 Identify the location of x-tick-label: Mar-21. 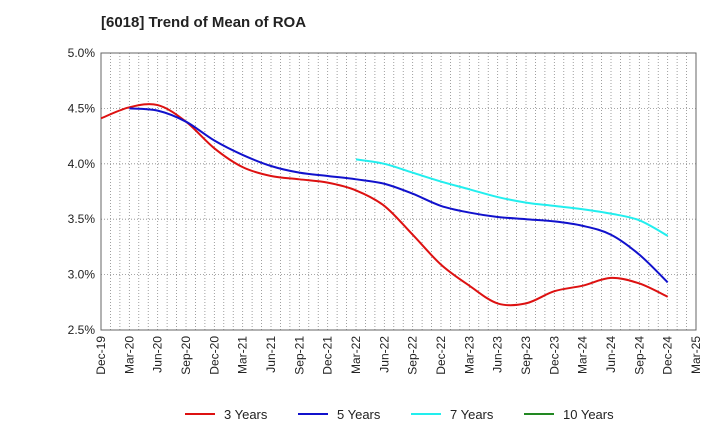
(243, 355).